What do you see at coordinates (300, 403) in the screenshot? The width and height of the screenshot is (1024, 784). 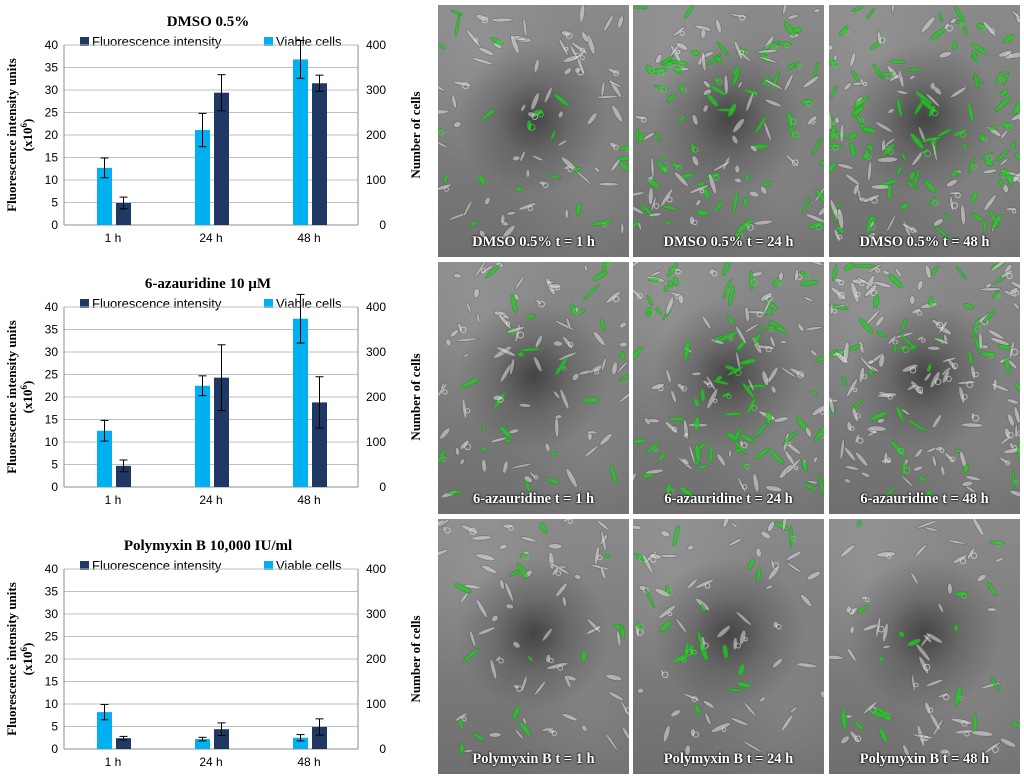 I see `bar-viable-cells` at bounding box center [300, 403].